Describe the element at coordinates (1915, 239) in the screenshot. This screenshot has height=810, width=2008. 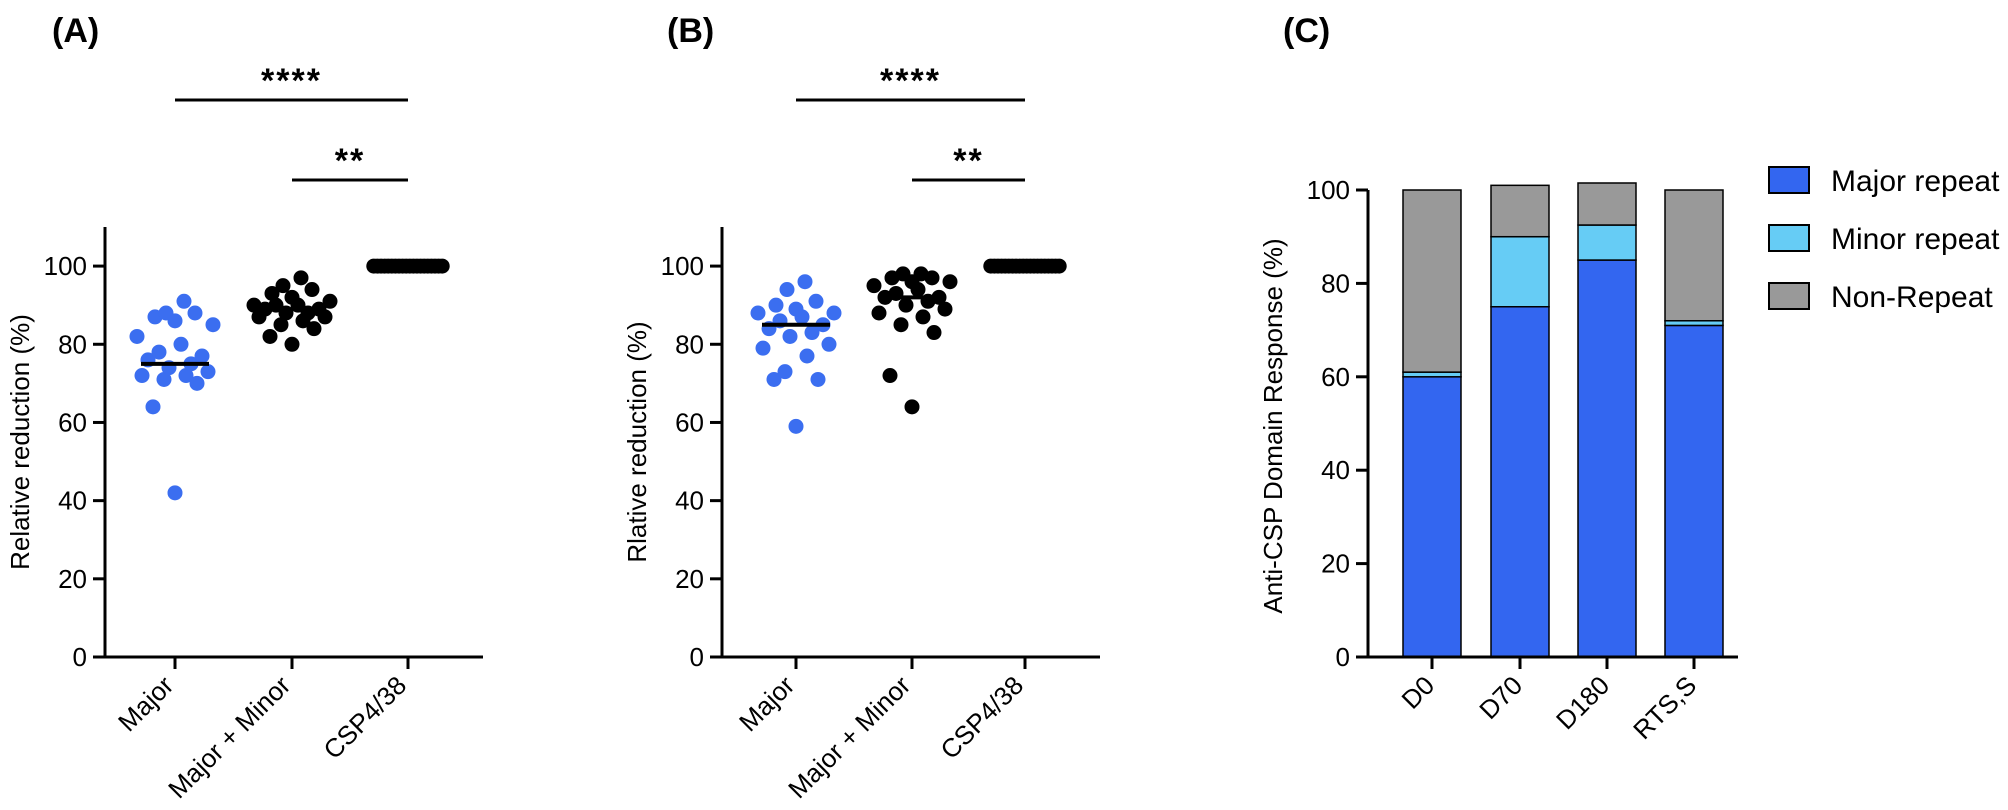
I see `legend-label: Minor repeat` at that location.